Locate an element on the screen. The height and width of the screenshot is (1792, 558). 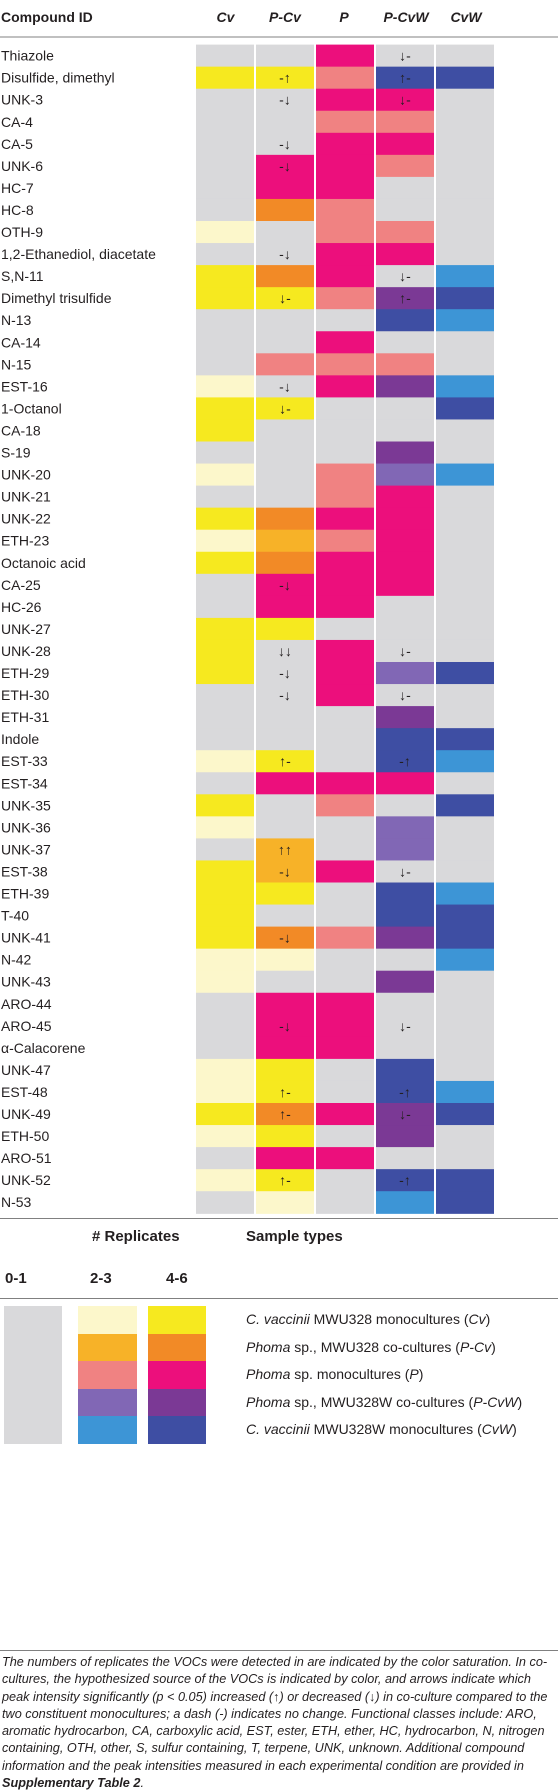
table-row: Octanoic acid is located at coordinates (247, 563).